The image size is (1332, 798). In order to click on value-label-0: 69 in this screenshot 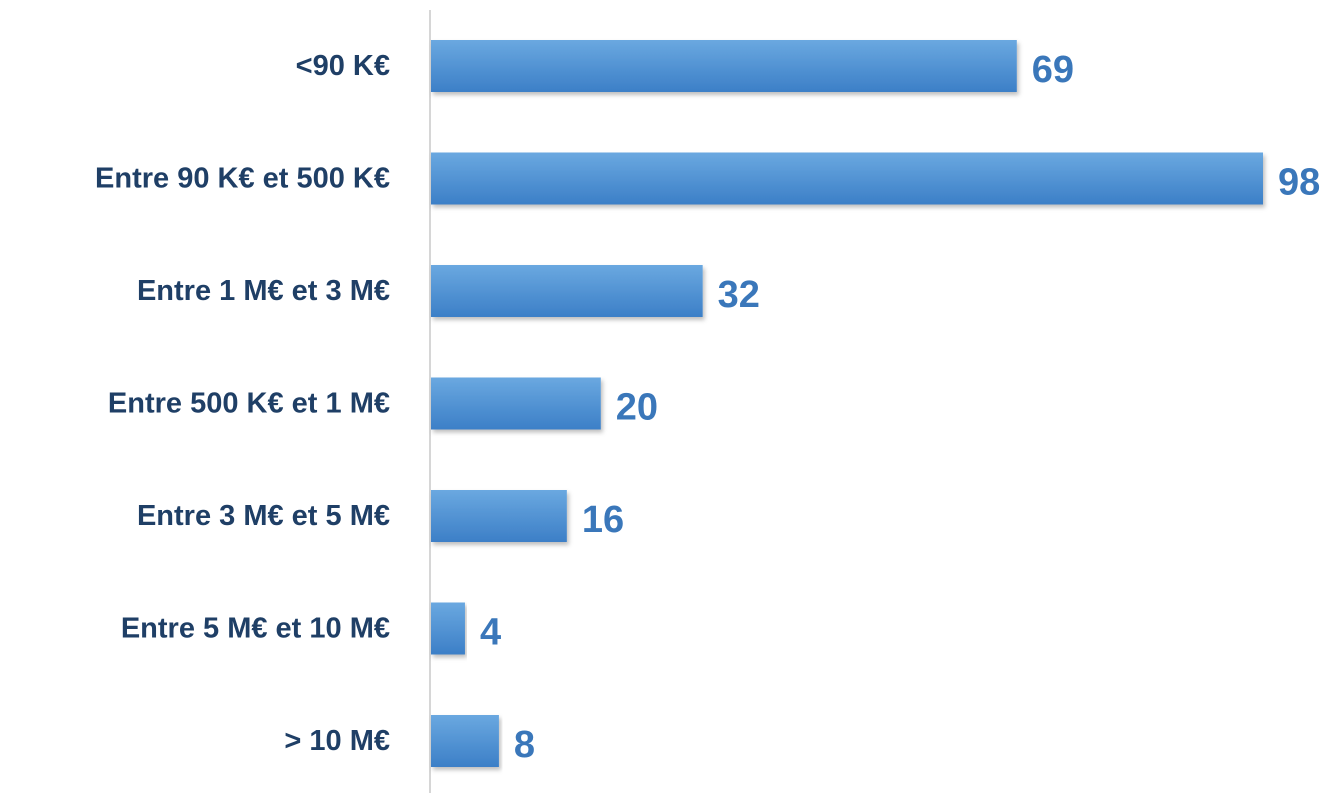, I will do `click(1053, 70)`.